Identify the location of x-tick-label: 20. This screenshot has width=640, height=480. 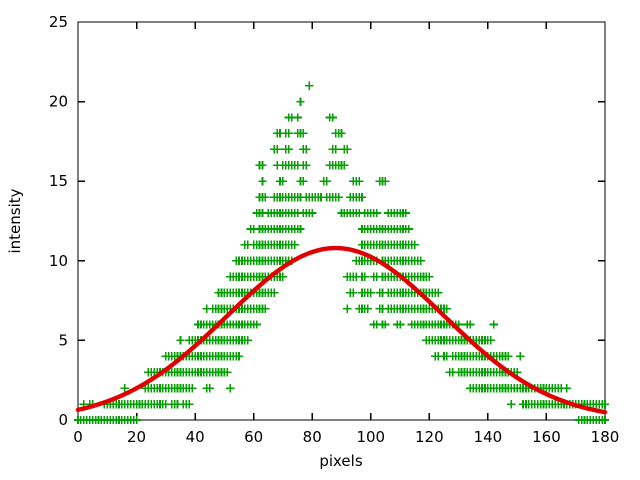
(136, 437).